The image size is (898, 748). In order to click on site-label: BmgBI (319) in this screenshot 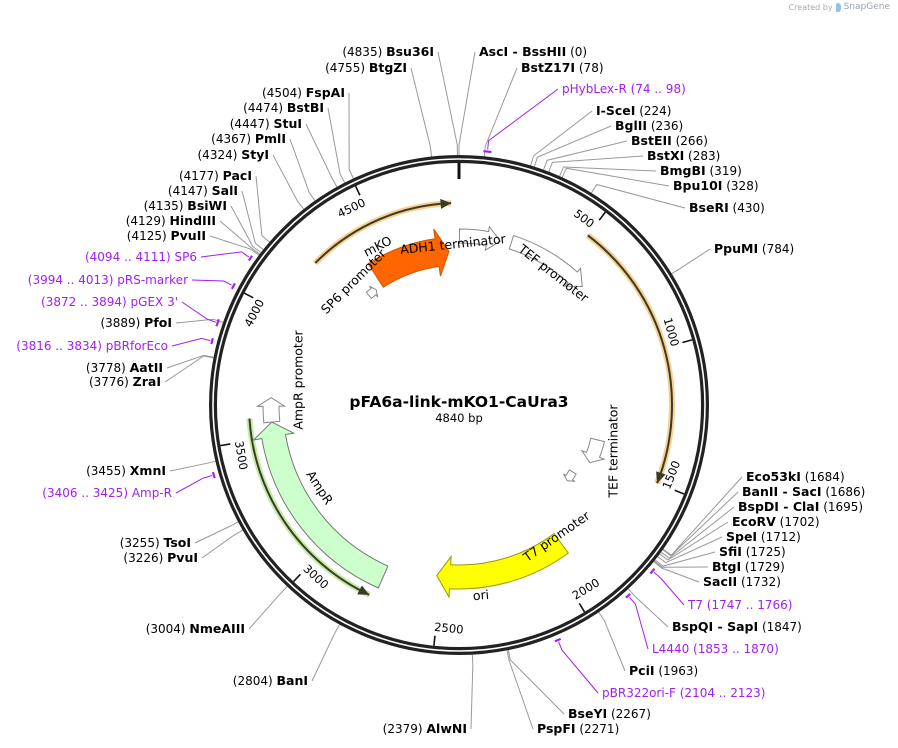, I will do `click(701, 170)`.